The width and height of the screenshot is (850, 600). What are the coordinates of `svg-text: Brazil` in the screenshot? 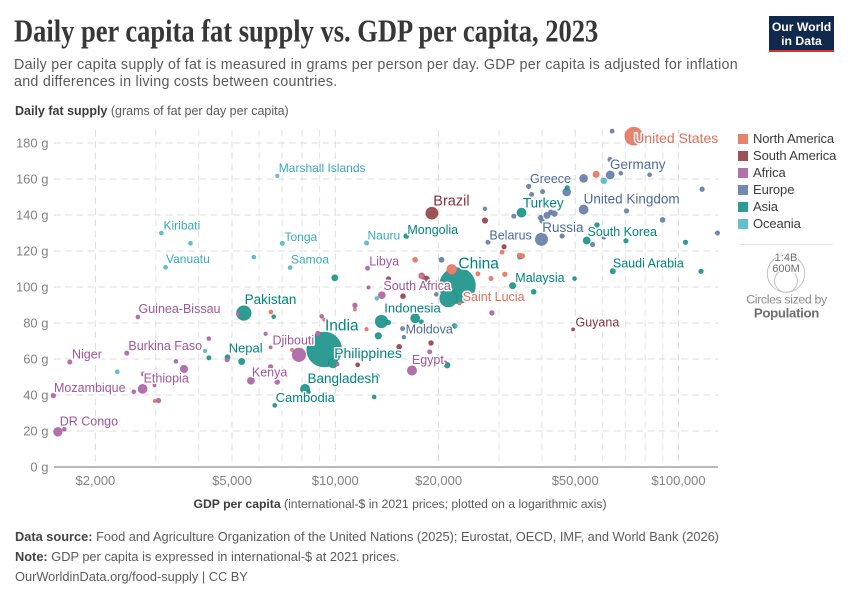 It's located at (451, 202).